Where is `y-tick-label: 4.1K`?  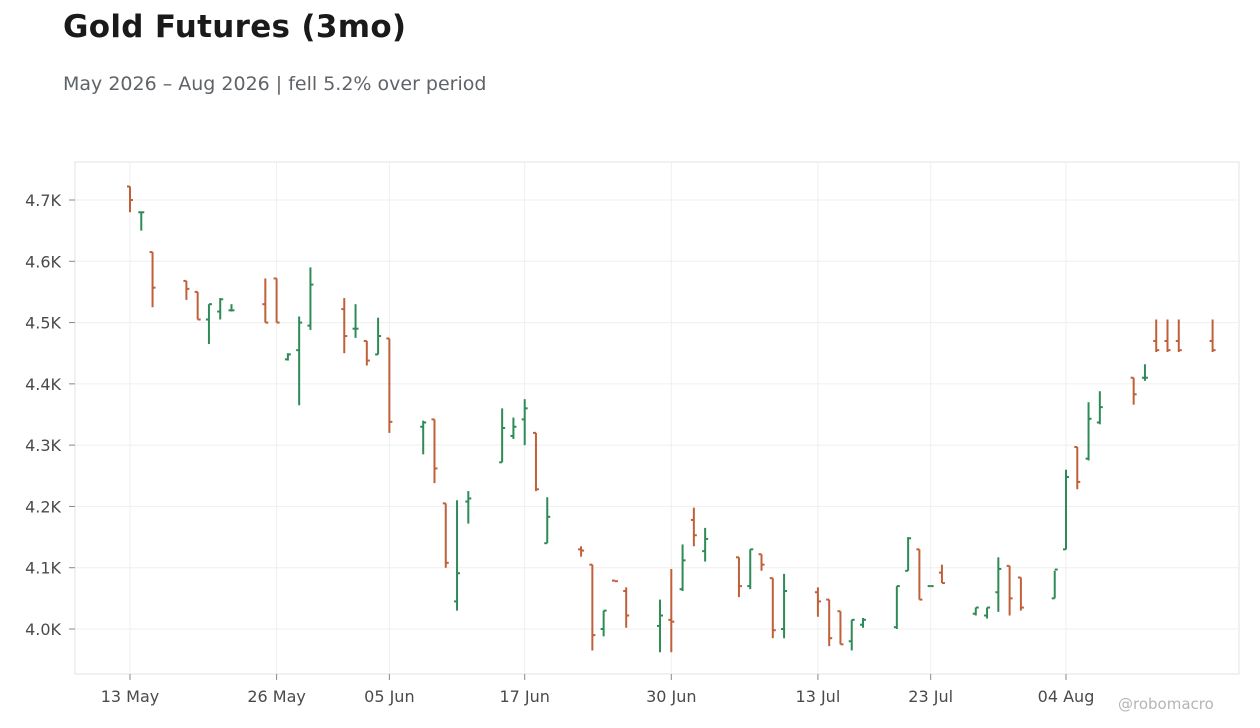 y-tick-label: 4.1K is located at coordinates (43, 568).